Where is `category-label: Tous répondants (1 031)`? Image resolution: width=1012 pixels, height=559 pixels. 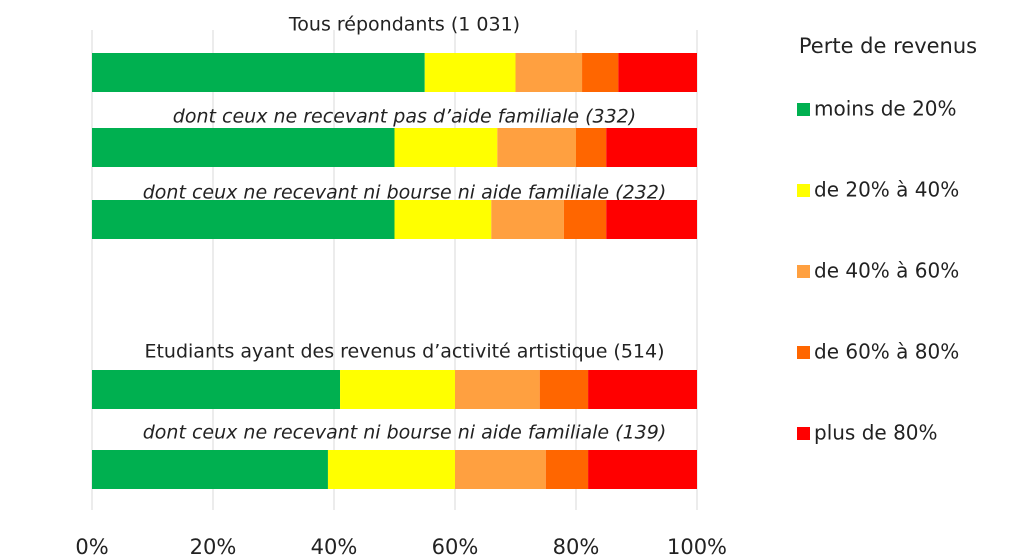 category-label: Tous répondants (1 031) is located at coordinates (404, 25).